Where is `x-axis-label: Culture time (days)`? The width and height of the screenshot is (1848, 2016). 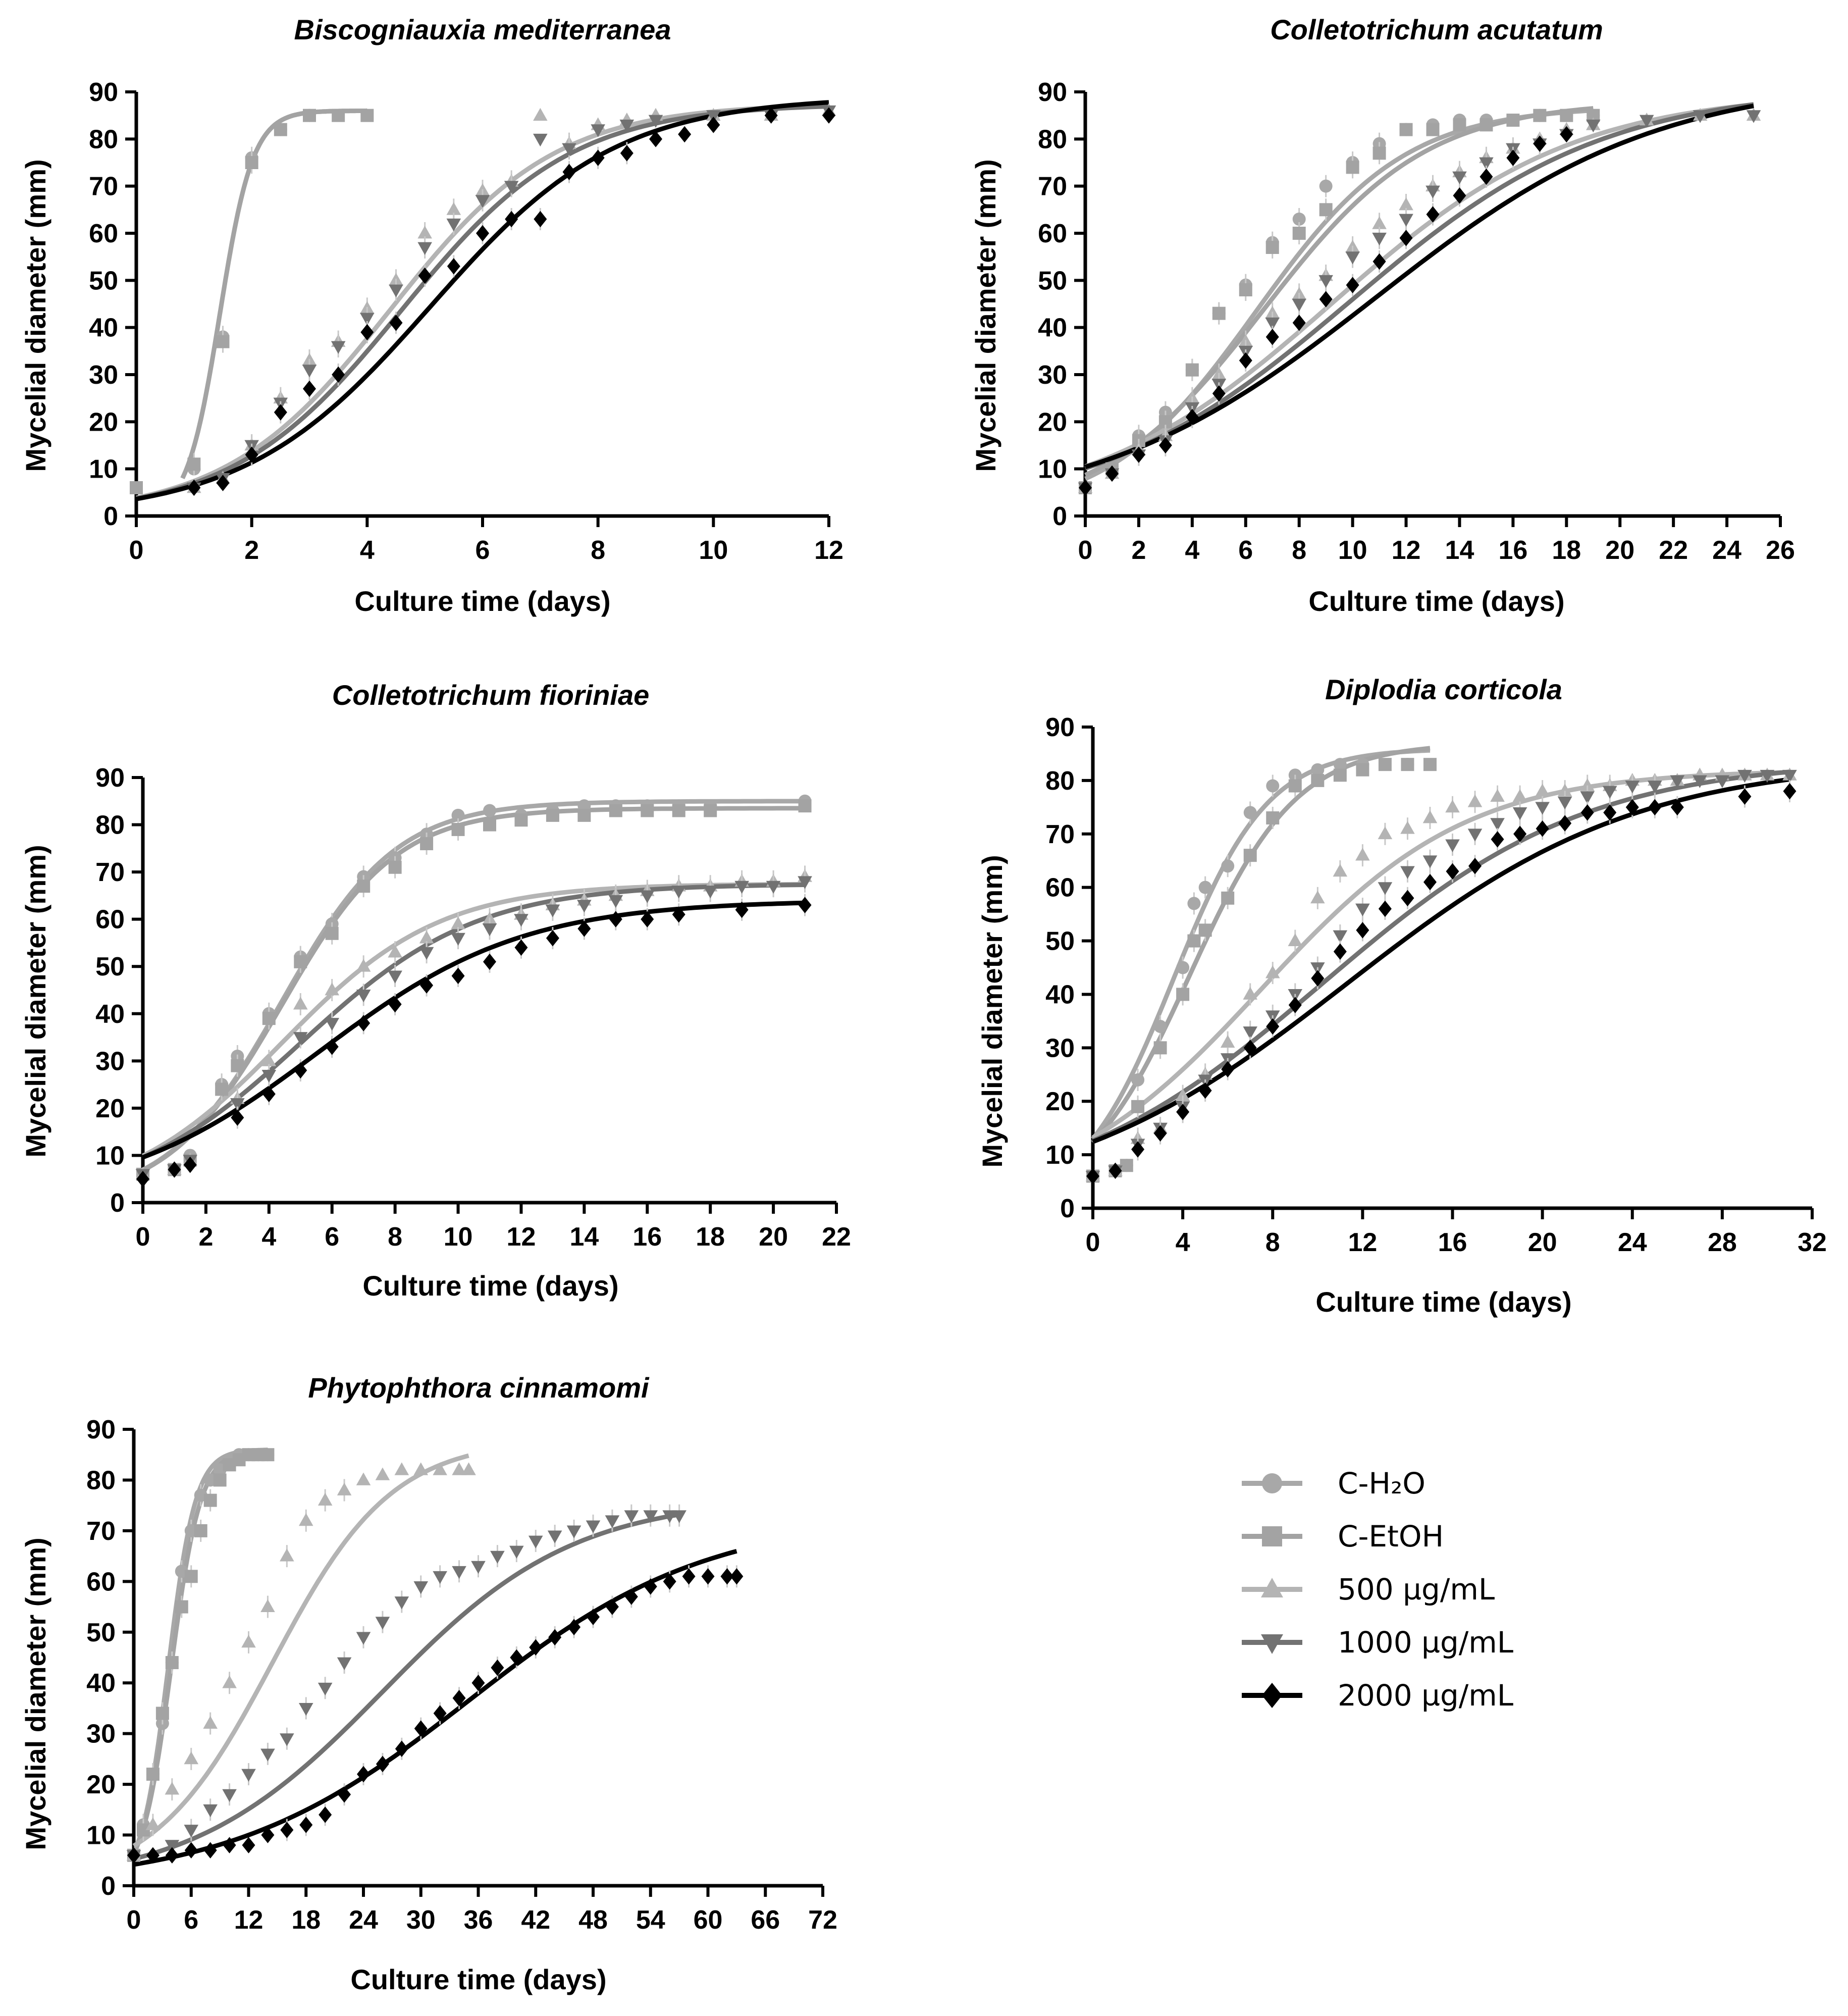 x-axis-label: Culture time (days) is located at coordinates (1443, 1302).